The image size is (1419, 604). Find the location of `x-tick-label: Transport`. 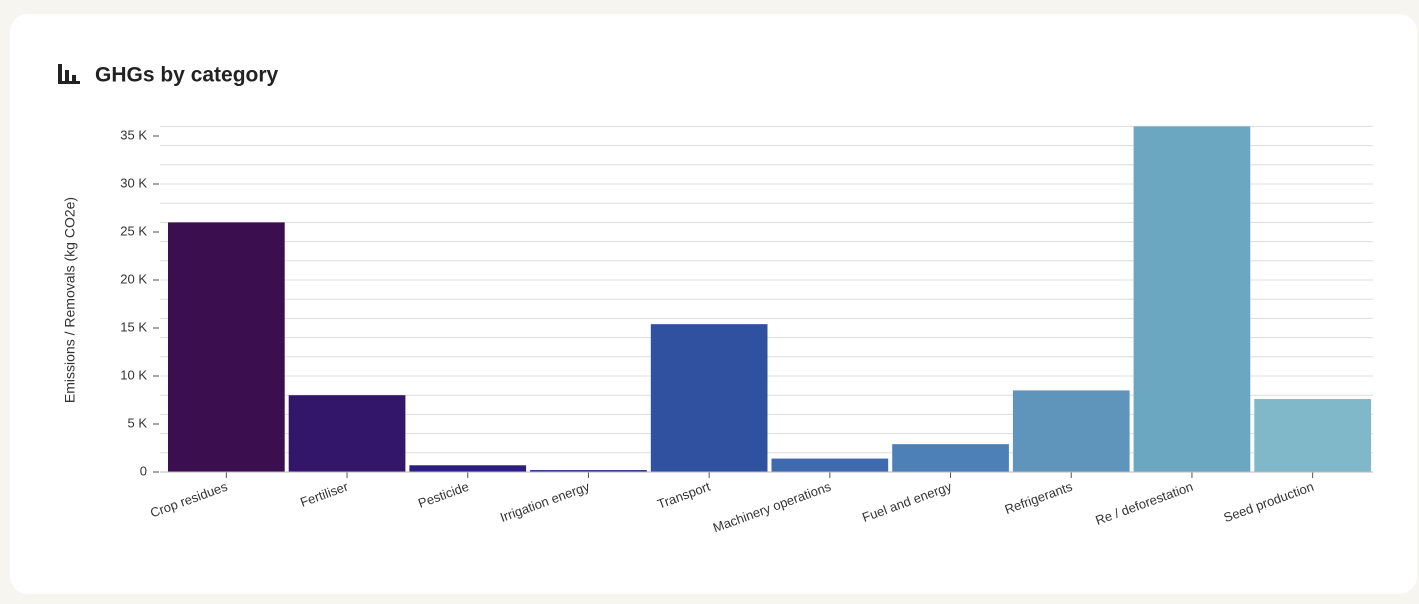

x-tick-label: Transport is located at coordinates (683, 495).